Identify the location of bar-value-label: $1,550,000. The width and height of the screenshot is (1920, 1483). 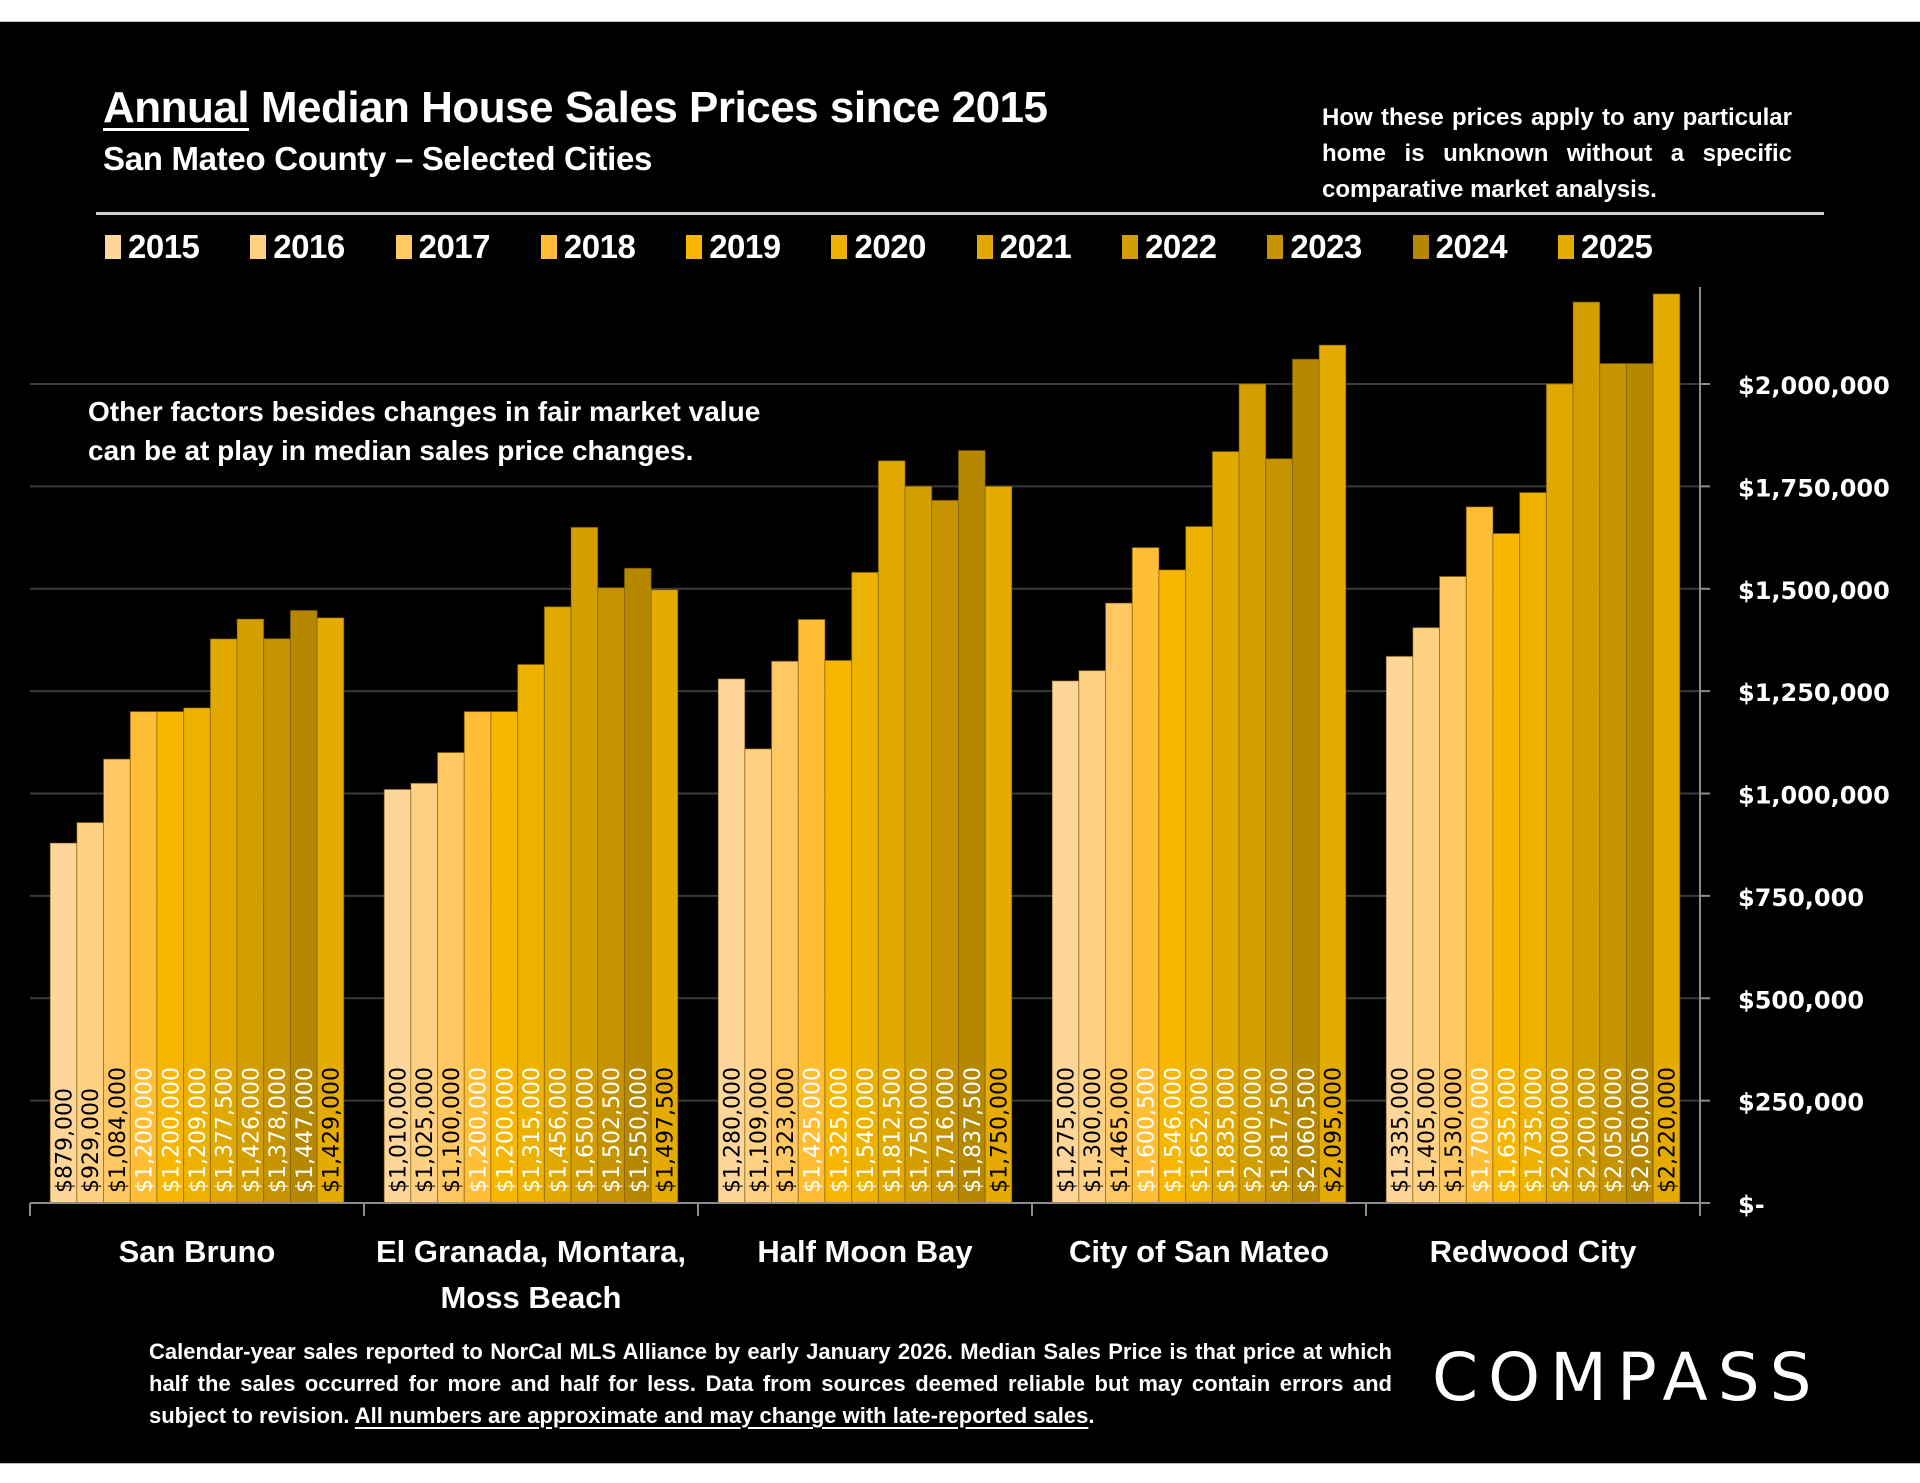
(639, 1130).